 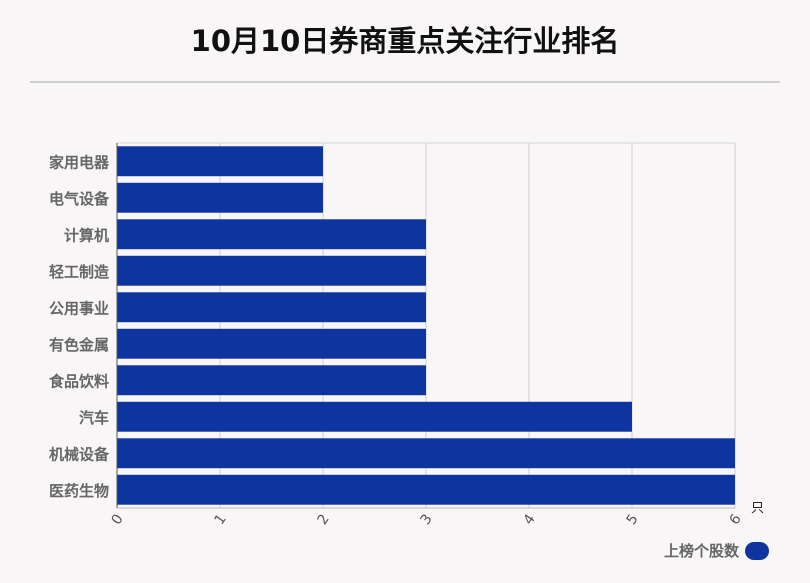 What do you see at coordinates (427, 519) in the screenshot?
I see `x-tick-label: 3` at bounding box center [427, 519].